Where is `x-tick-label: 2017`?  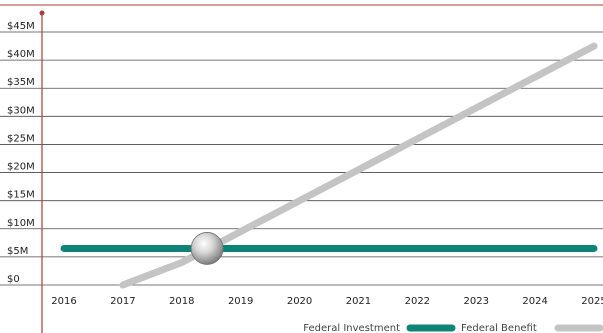
x-tick-label: 2017 is located at coordinates (122, 301).